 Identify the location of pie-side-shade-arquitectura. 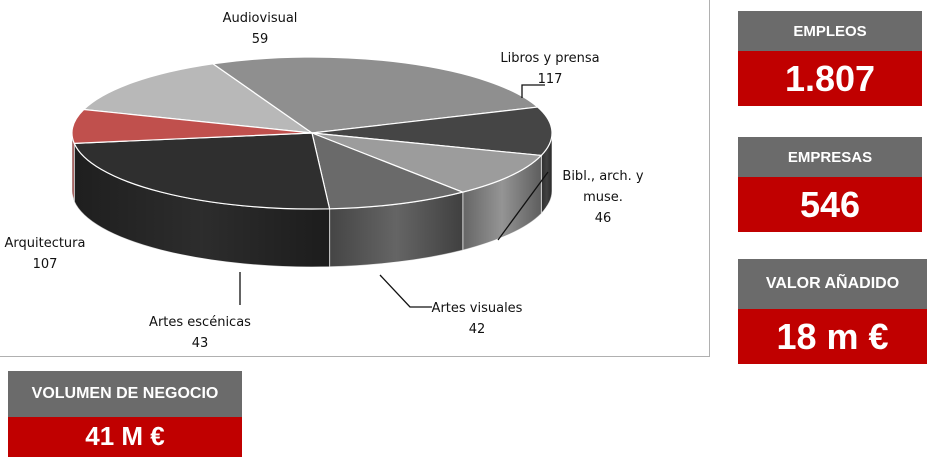
(202, 205).